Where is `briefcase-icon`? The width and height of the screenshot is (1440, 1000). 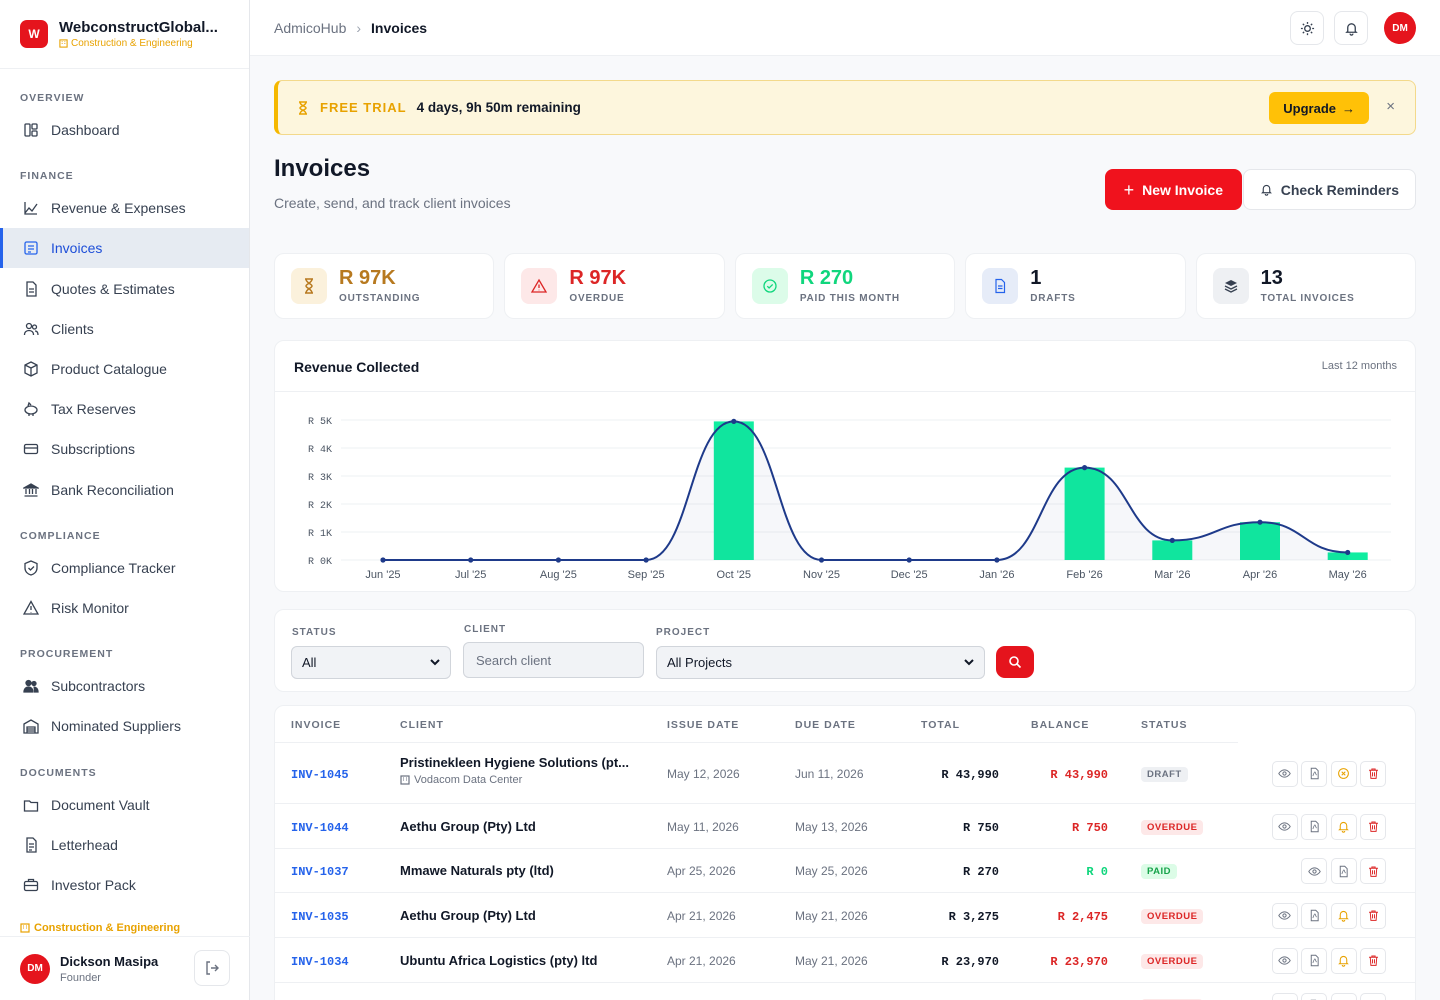 briefcase-icon is located at coordinates (30, 885).